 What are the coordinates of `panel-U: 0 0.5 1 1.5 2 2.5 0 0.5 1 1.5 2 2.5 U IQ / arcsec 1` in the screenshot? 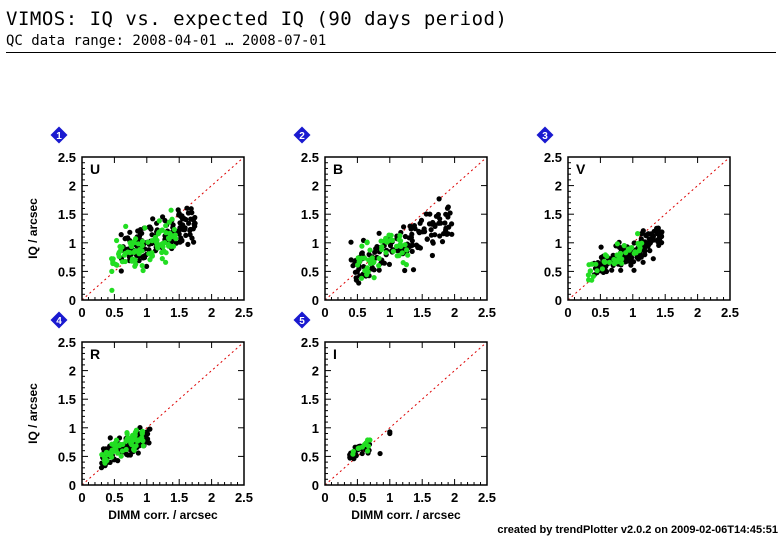 It's located at (139, 223).